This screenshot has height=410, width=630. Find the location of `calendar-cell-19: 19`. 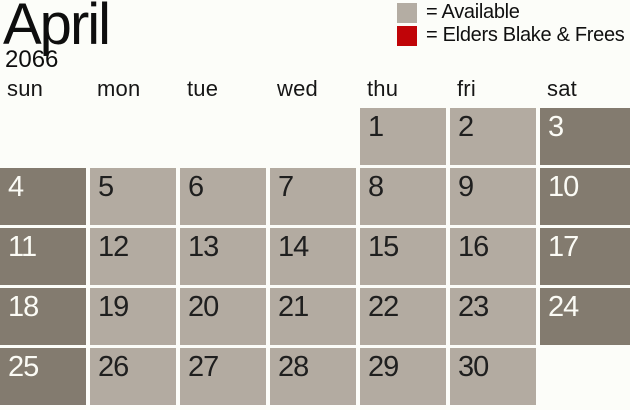

calendar-cell-19: 19 is located at coordinates (133, 316).